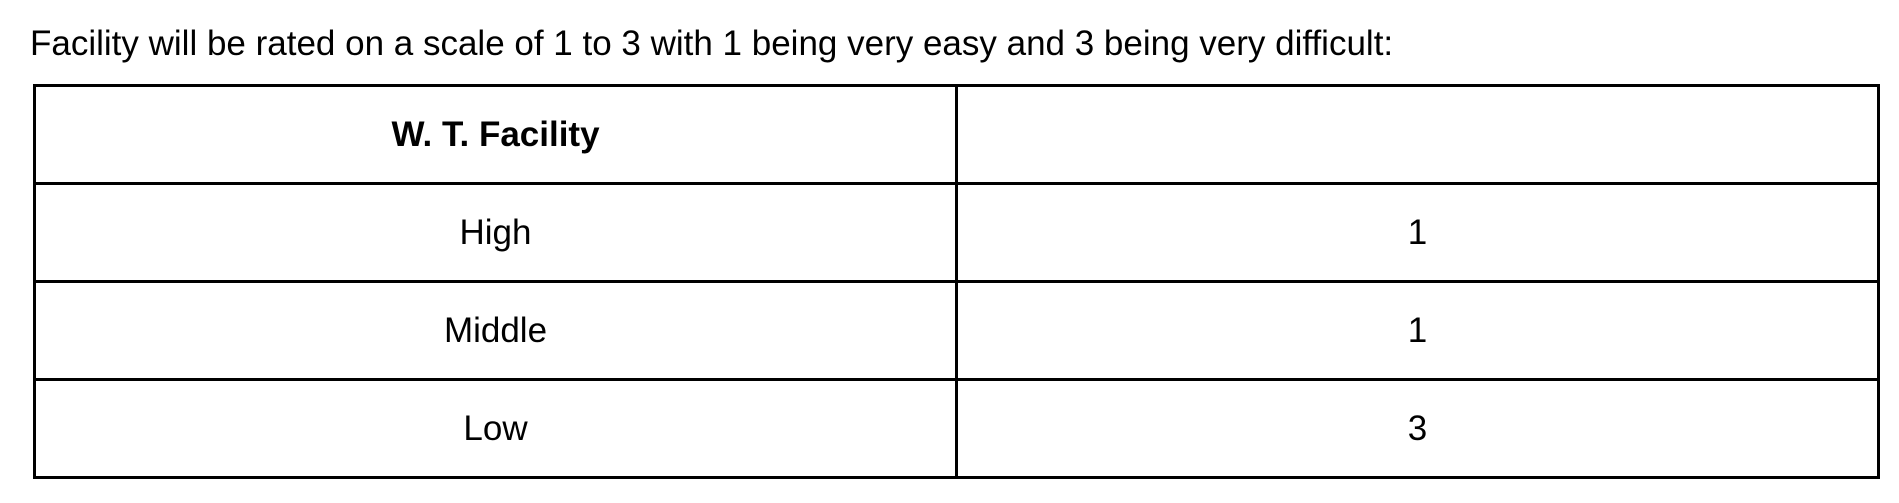 This screenshot has width=1899, height=503. What do you see at coordinates (1417, 134) in the screenshot?
I see `rating-column-header` at bounding box center [1417, 134].